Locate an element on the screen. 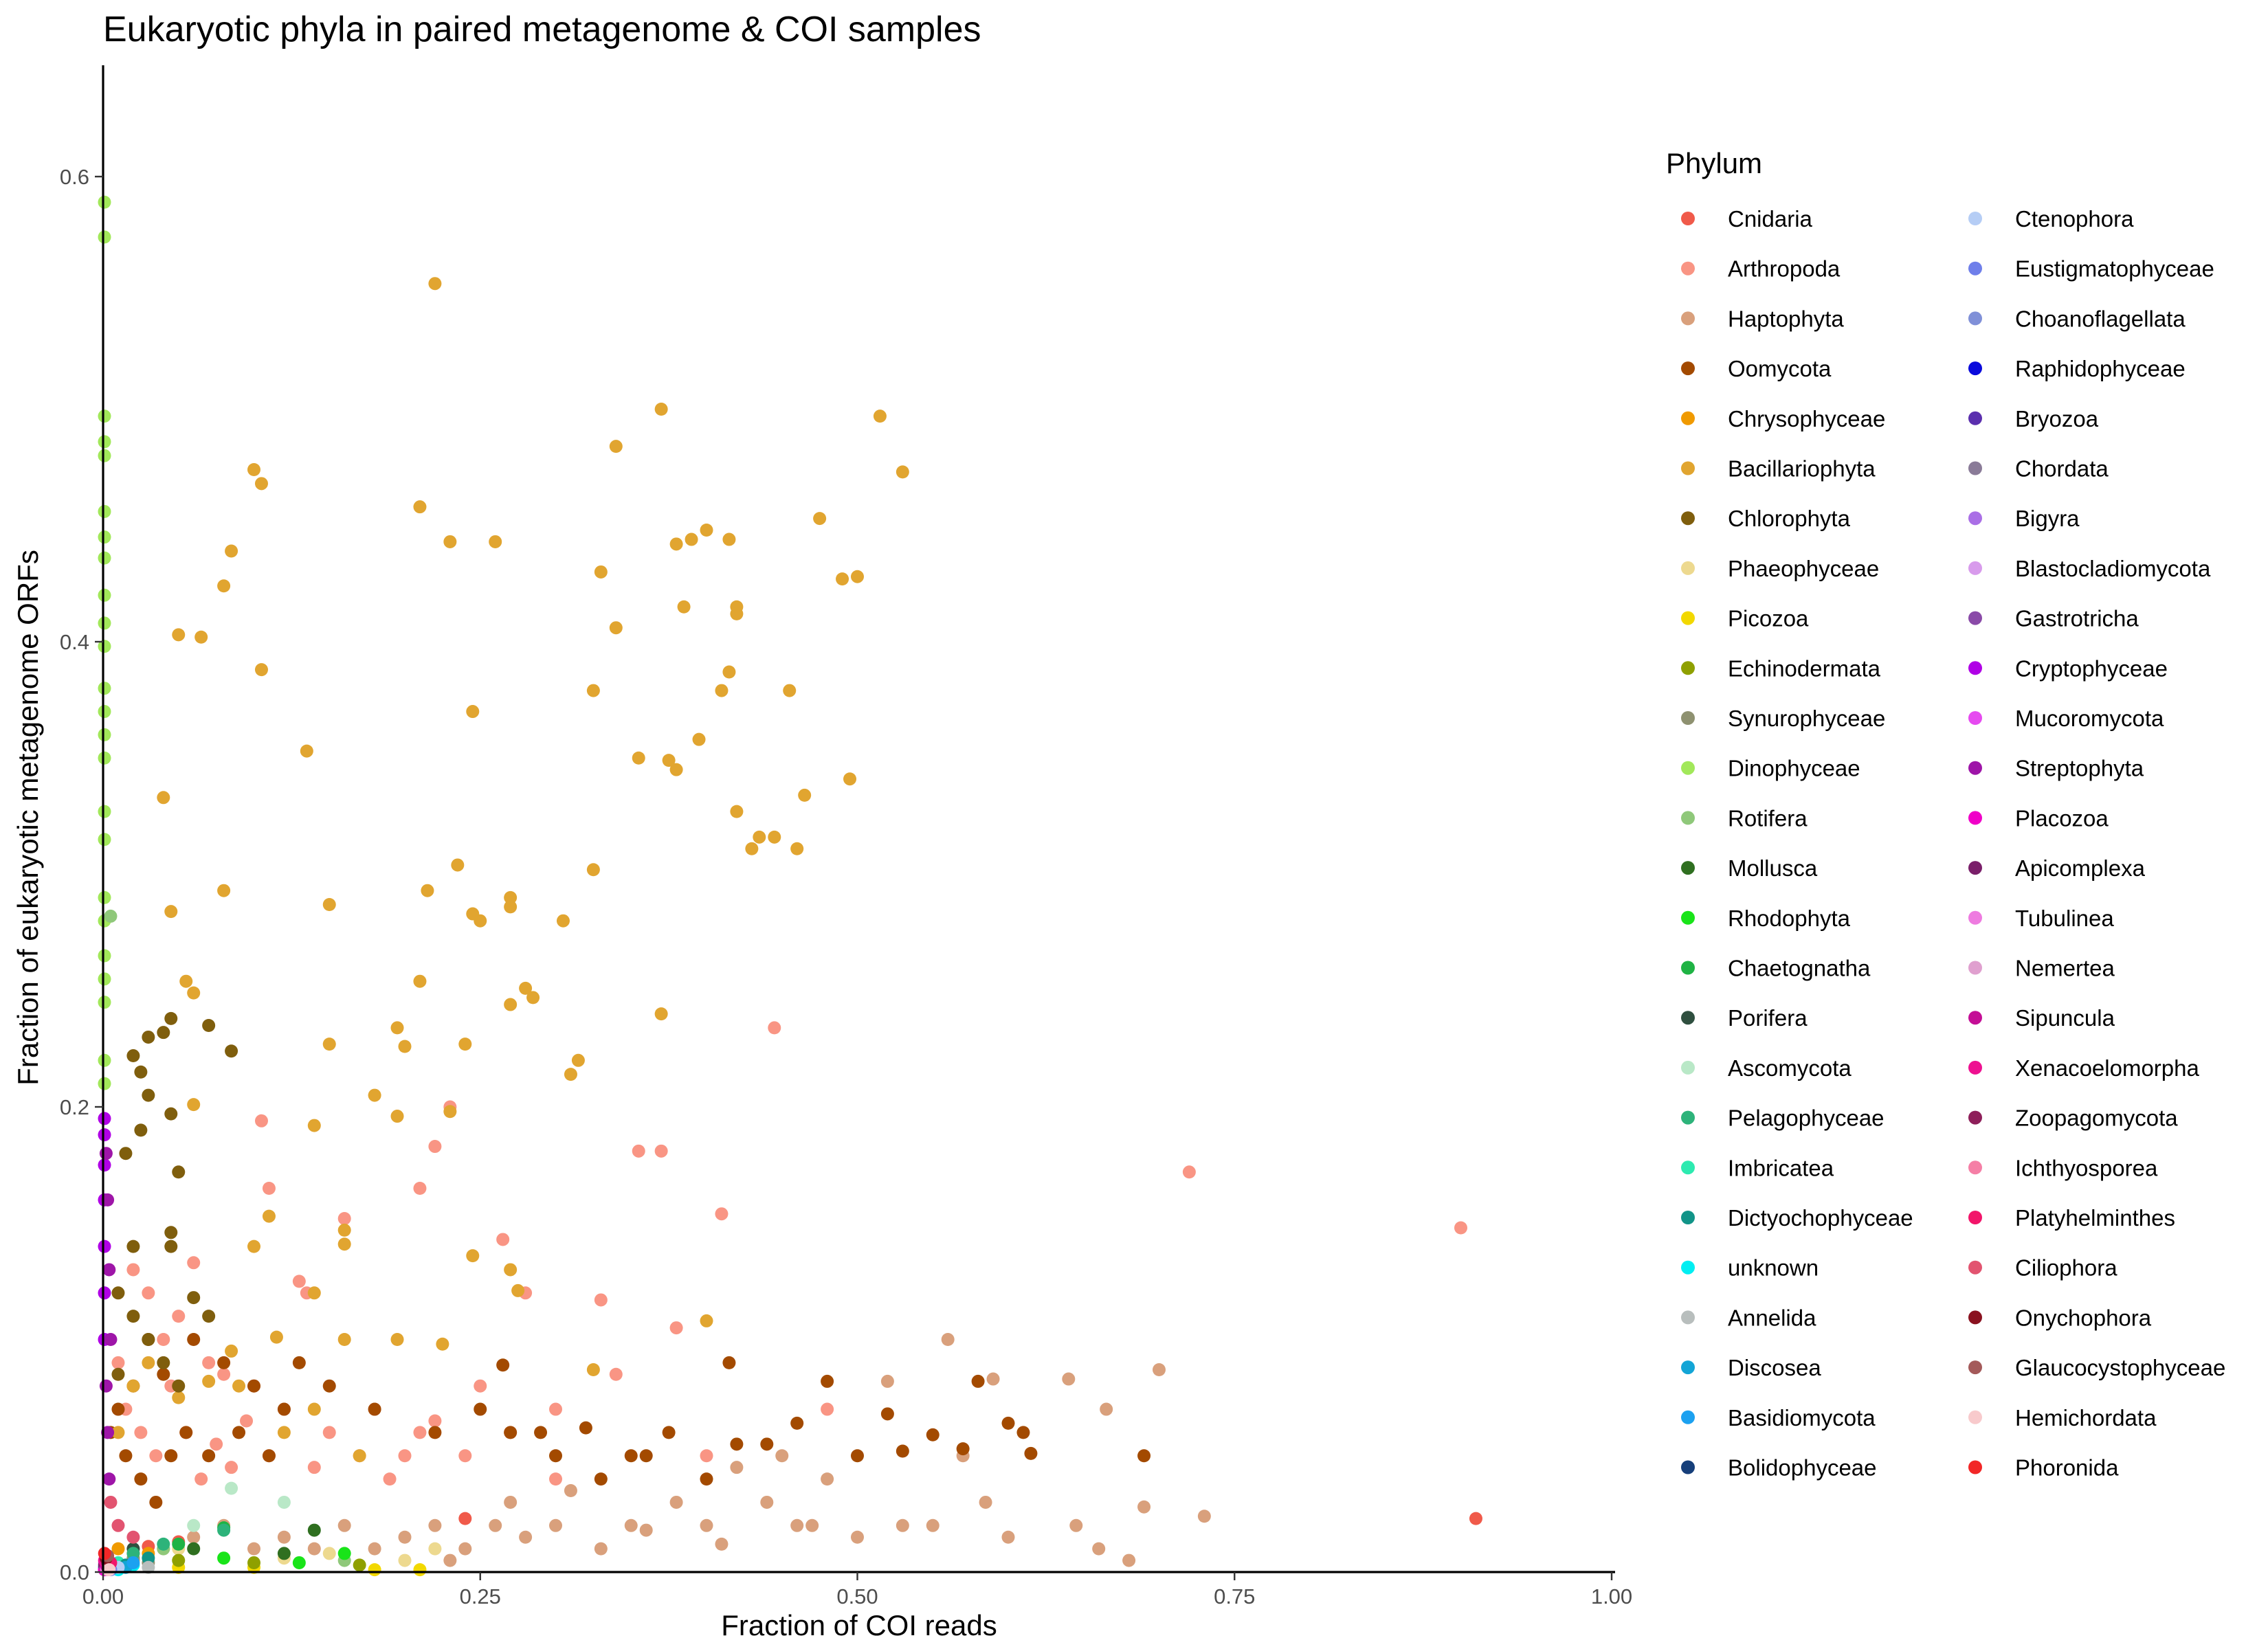  legend-item: Annelida is located at coordinates (1748, 1317).